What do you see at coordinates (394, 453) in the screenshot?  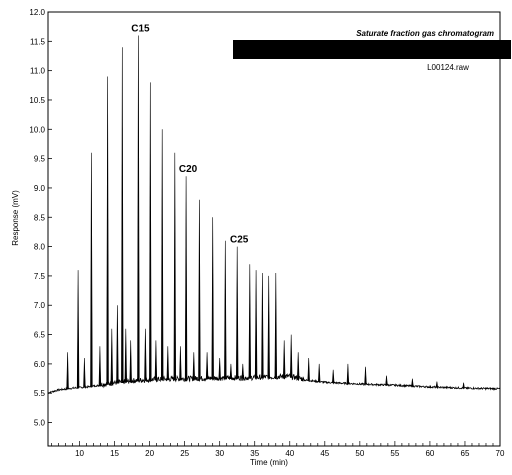 I see `x-tick-label: 55` at bounding box center [394, 453].